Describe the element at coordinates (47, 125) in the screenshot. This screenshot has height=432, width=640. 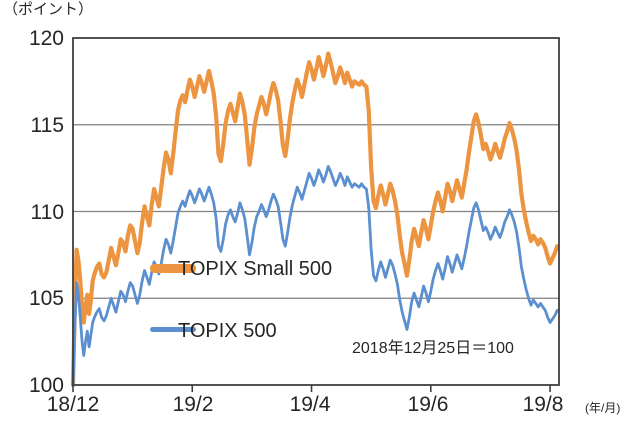
I see `y-tick-label-115: 115` at that location.